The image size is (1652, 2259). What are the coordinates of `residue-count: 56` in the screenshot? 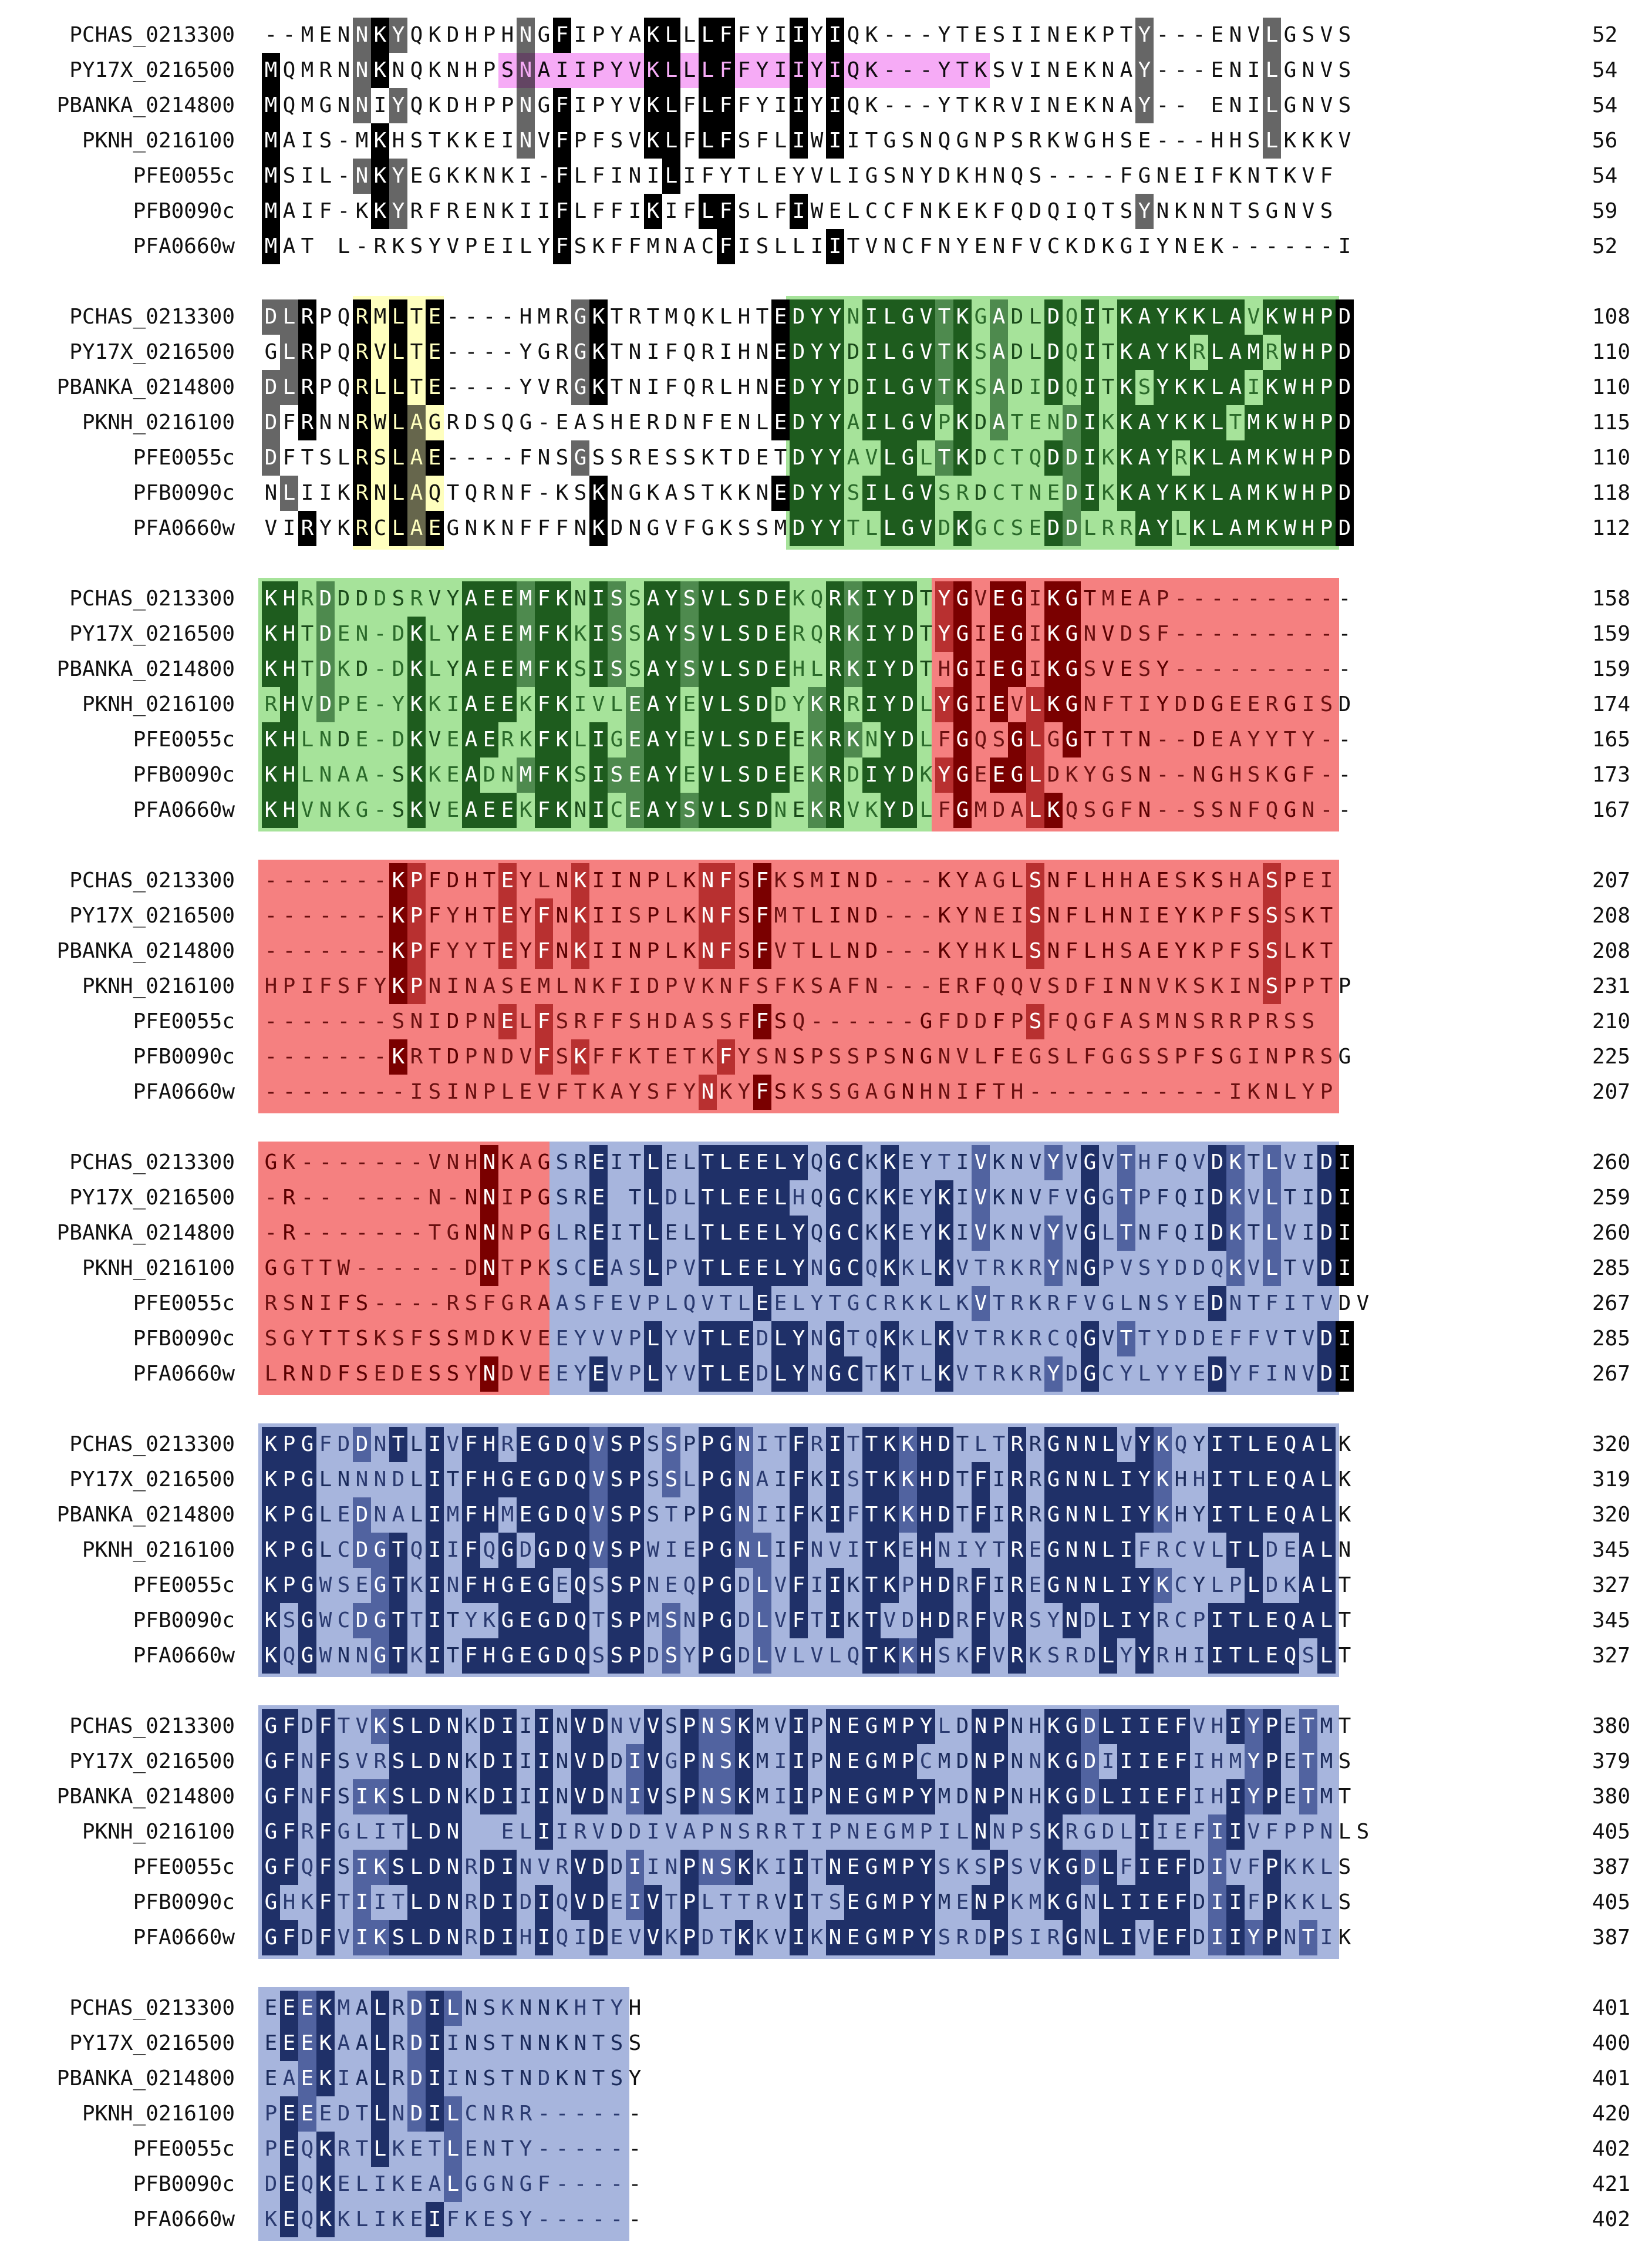 It's located at (1605, 141).